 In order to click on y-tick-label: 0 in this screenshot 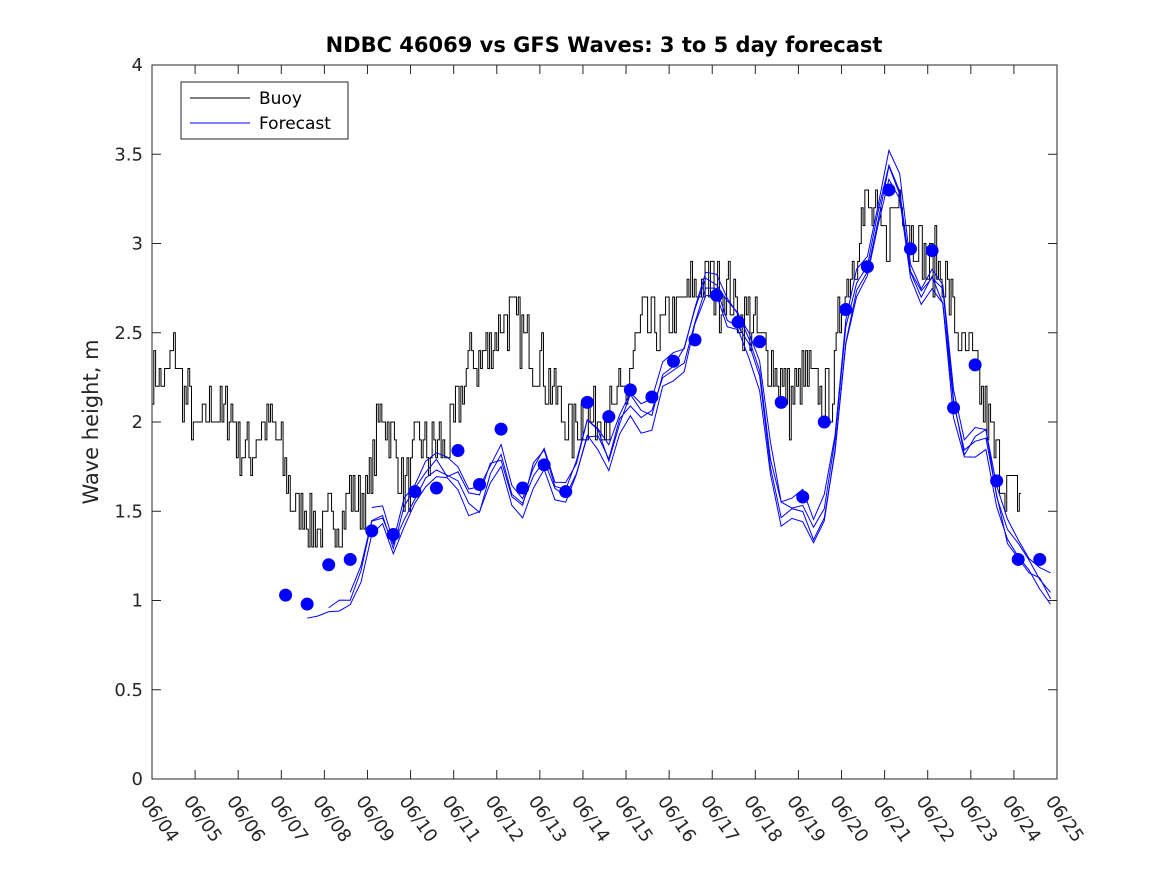, I will do `click(137, 779)`.